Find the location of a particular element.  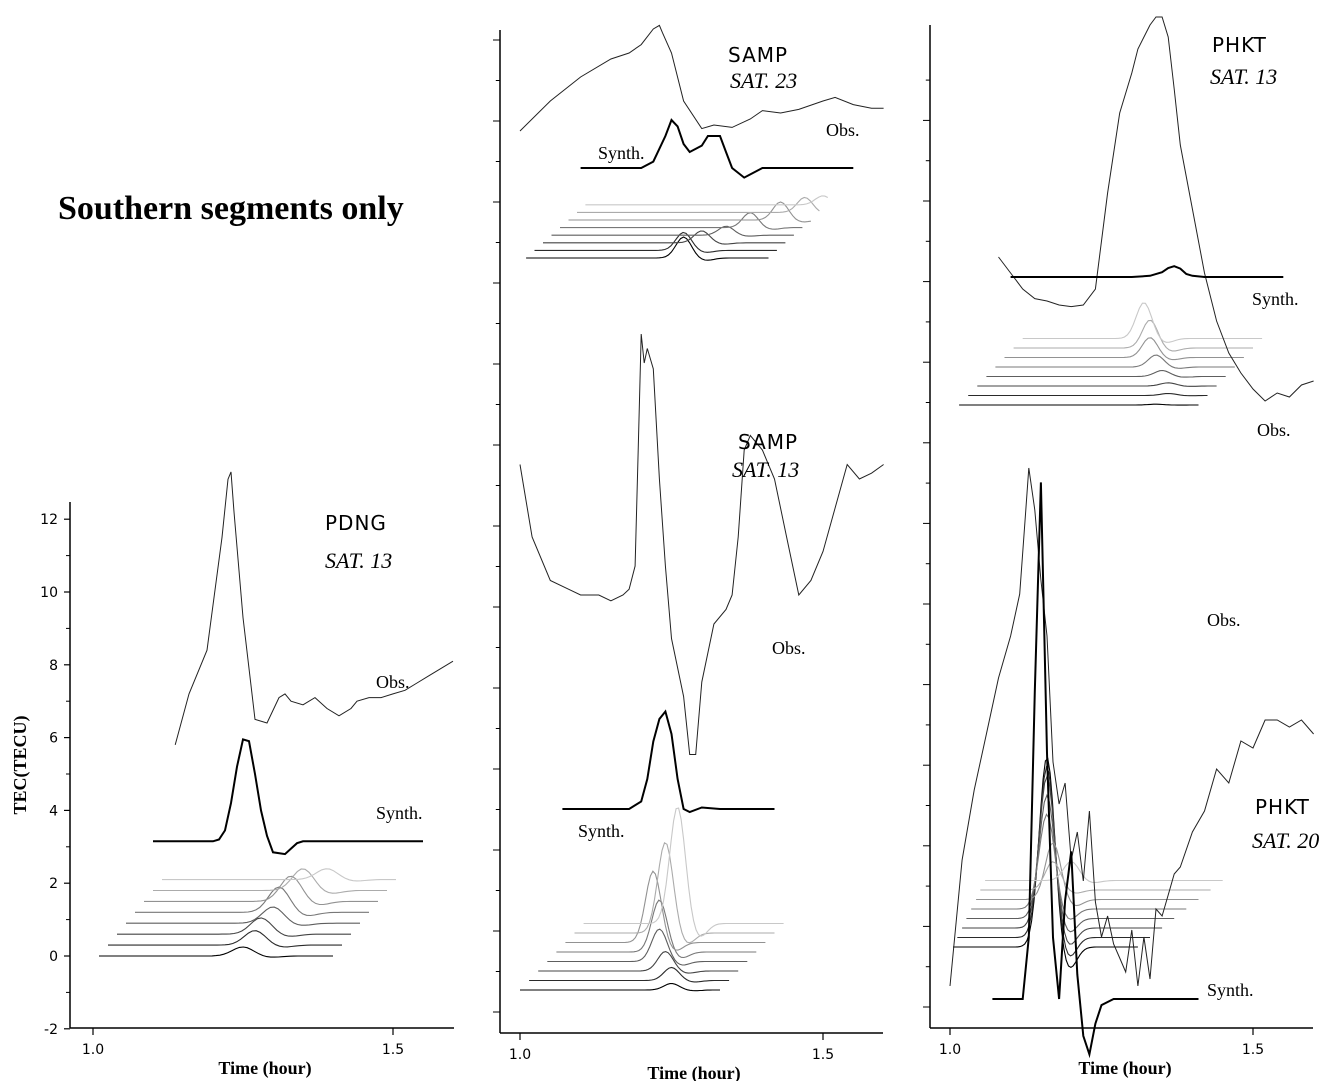

y-tick-label: 2 is located at coordinates (53, 884).